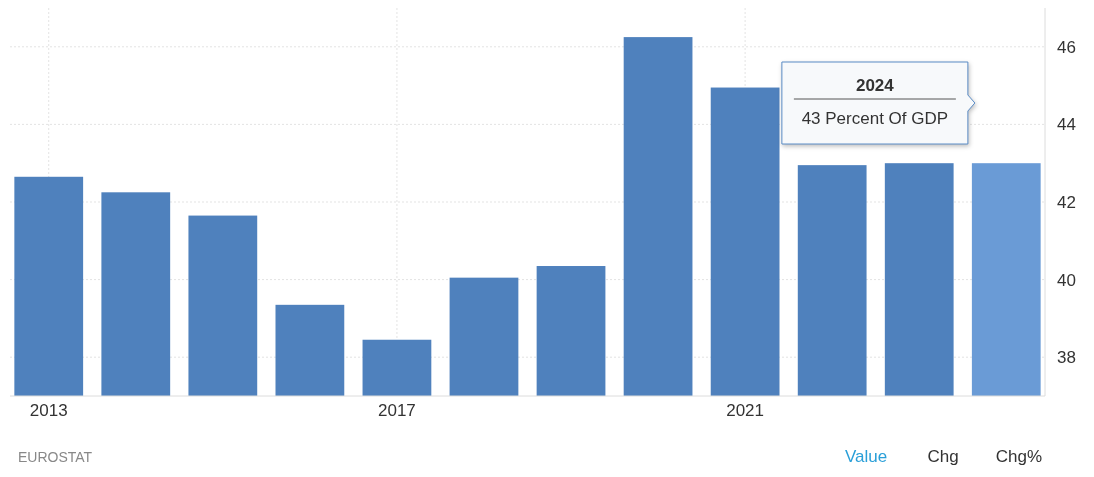  What do you see at coordinates (875, 85) in the screenshot?
I see `annotation: 2024` at bounding box center [875, 85].